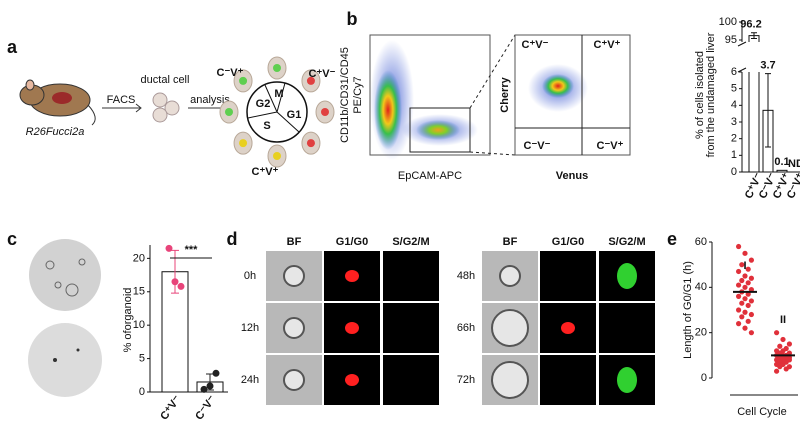  I want to click on phase-label: M, so click(278, 94).